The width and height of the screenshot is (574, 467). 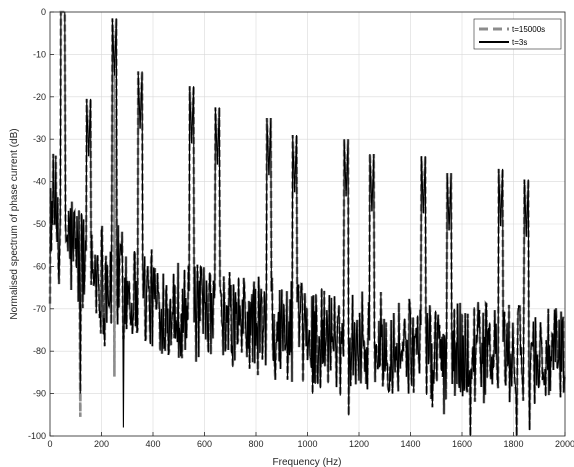 What do you see at coordinates (39, 97) in the screenshot?
I see `y-tick-label: -20` at bounding box center [39, 97].